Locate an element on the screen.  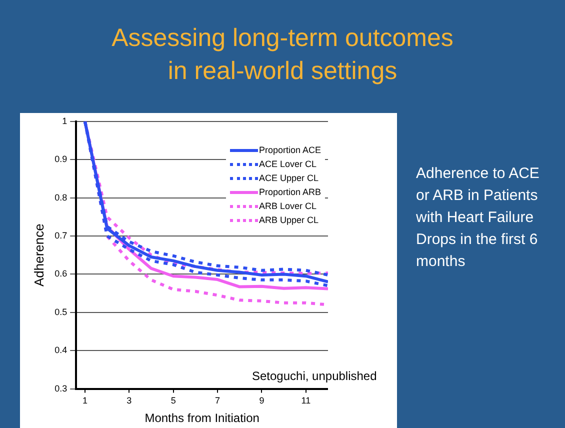
y-tick-label: 0.7 is located at coordinates (61, 235).